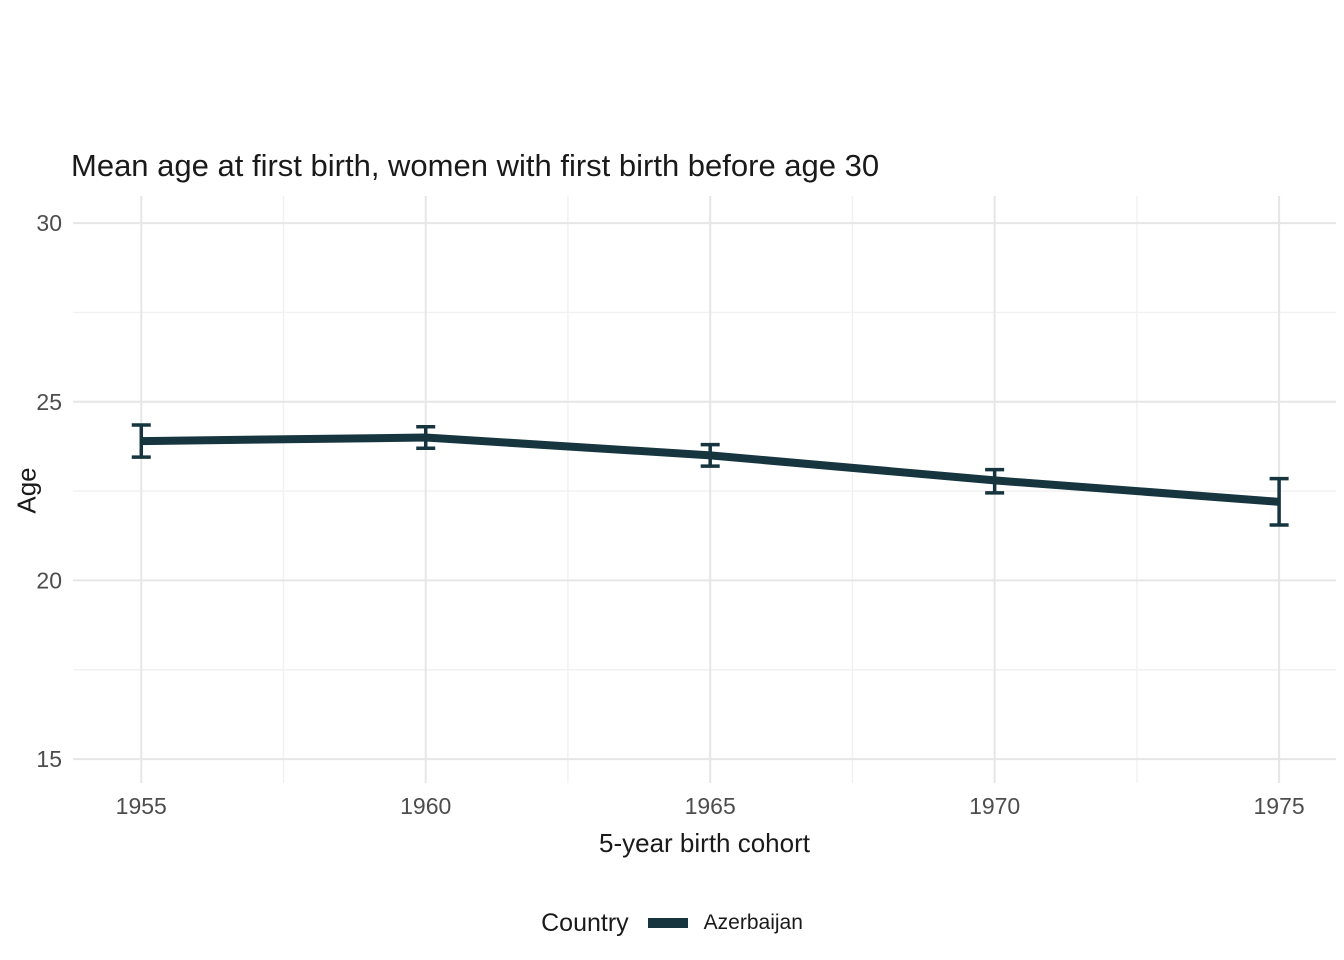  Describe the element at coordinates (141, 806) in the screenshot. I see `x-tick-label: 1955` at that location.